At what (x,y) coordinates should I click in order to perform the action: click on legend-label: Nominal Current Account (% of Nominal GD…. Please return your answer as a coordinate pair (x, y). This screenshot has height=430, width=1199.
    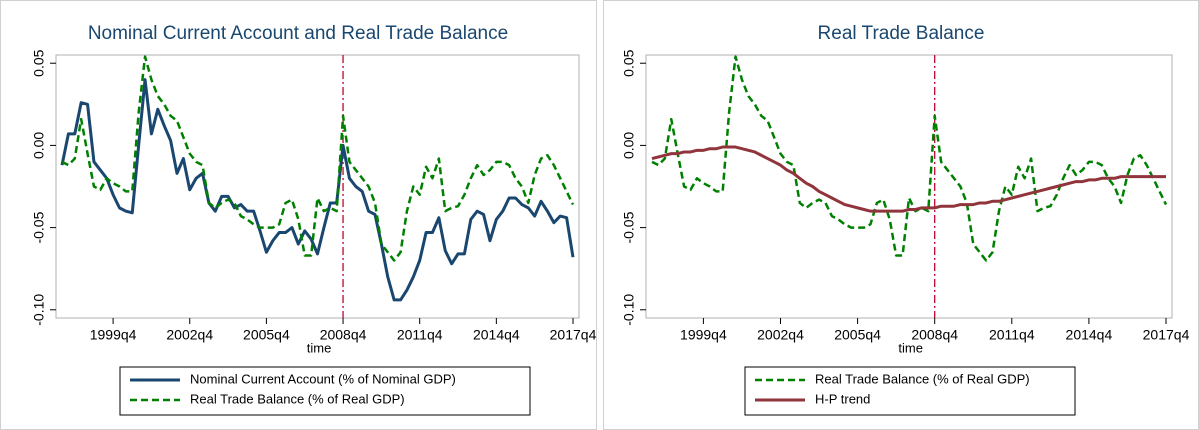
    Looking at the image, I should click on (323, 378).